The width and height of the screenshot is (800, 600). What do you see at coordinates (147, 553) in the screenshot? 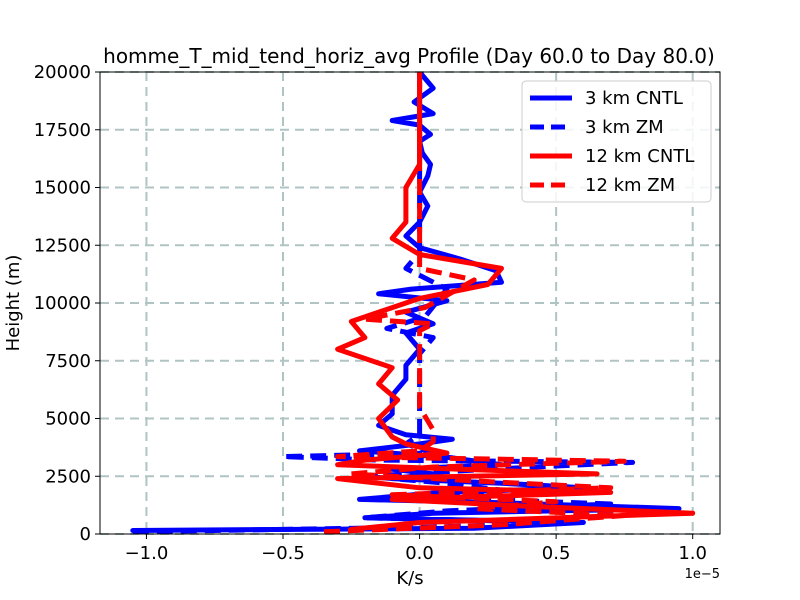
I see `x-tick-label: −1.0` at bounding box center [147, 553].